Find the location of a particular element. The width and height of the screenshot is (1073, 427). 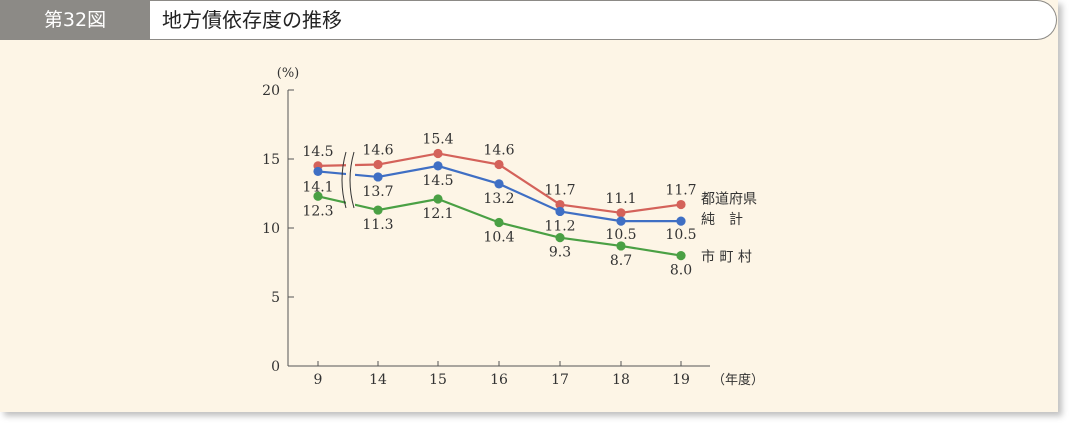

figure-header: 第32図 地方債依存度の推移 is located at coordinates (529, 20).